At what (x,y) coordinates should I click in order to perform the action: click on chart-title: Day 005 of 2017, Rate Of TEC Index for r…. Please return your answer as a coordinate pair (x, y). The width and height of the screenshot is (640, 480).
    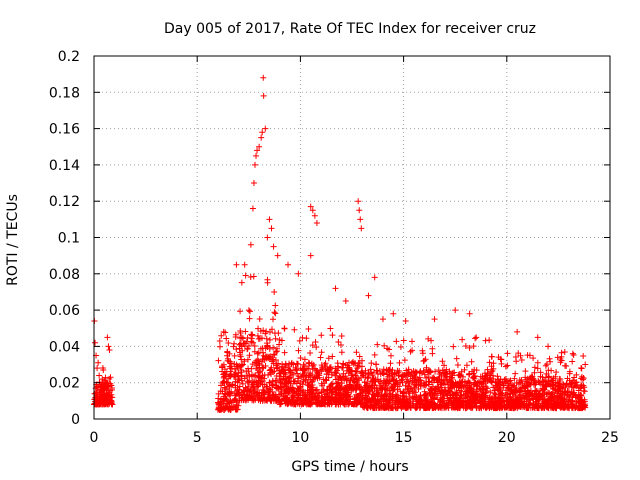
    Looking at the image, I should click on (350, 29).